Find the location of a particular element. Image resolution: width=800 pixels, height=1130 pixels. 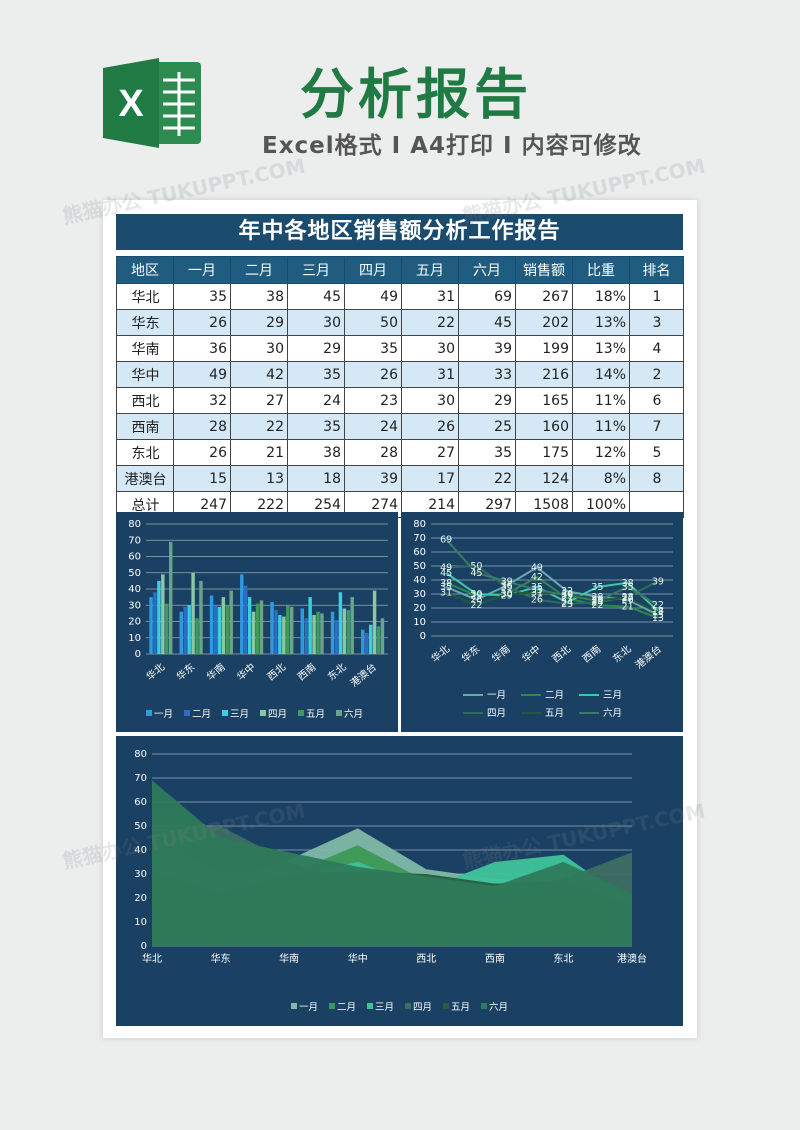

data-label: 69 is located at coordinates (446, 539).